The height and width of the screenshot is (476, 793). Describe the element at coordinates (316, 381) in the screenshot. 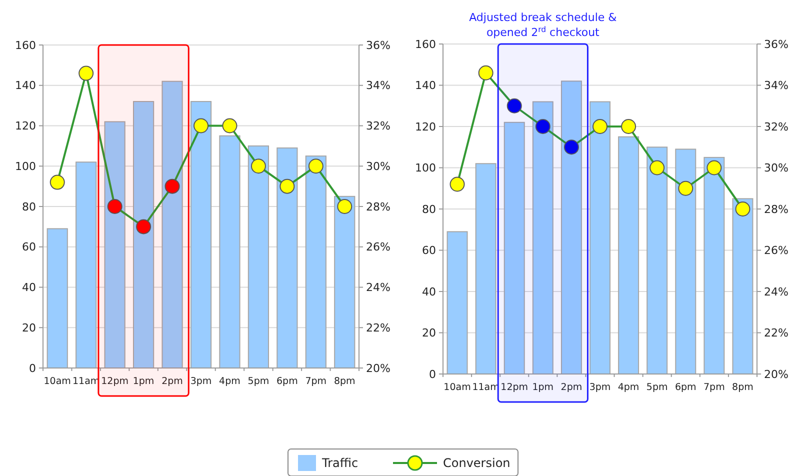

I see `x-tick-label: 7pm` at that location.